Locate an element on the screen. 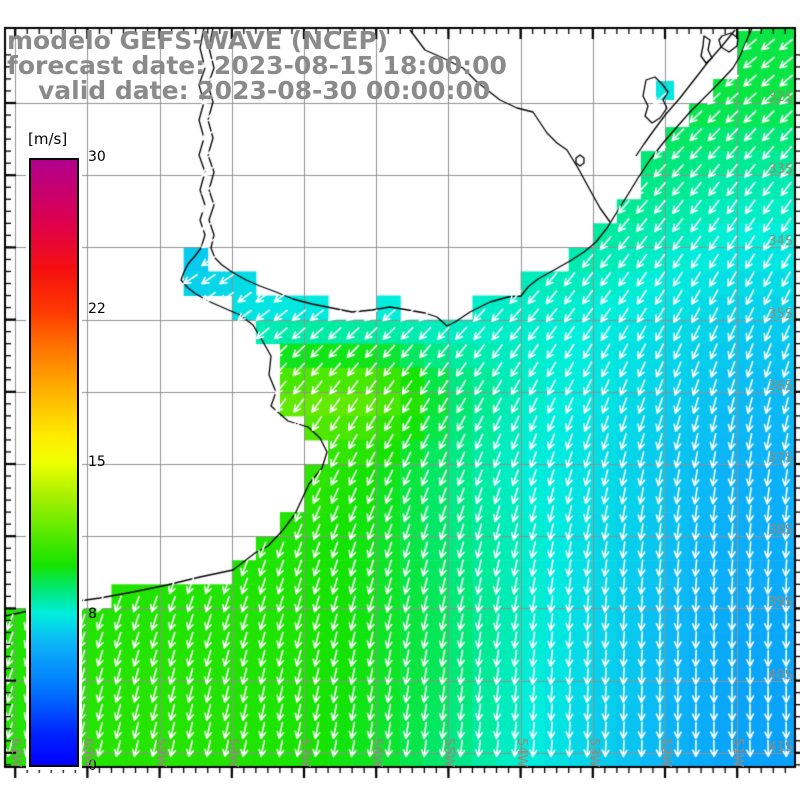 The width and height of the screenshot is (800, 800). lon-label: 60W is located at coordinates (88, 753).